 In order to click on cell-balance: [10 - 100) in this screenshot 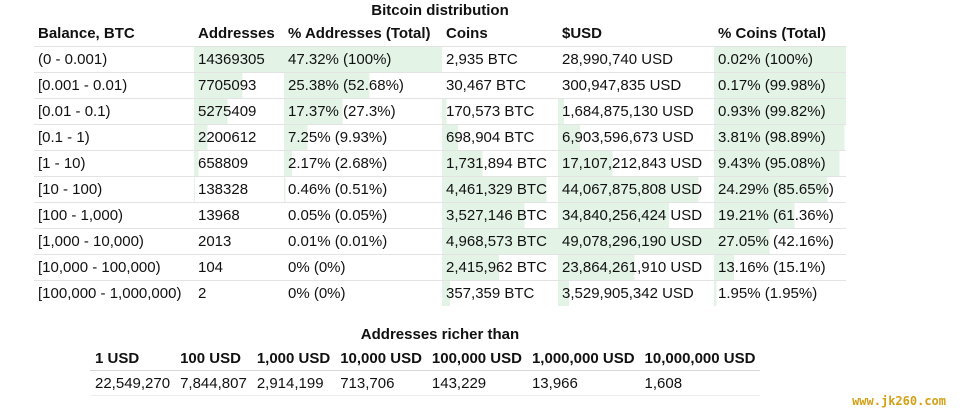, I will do `click(114, 189)`.